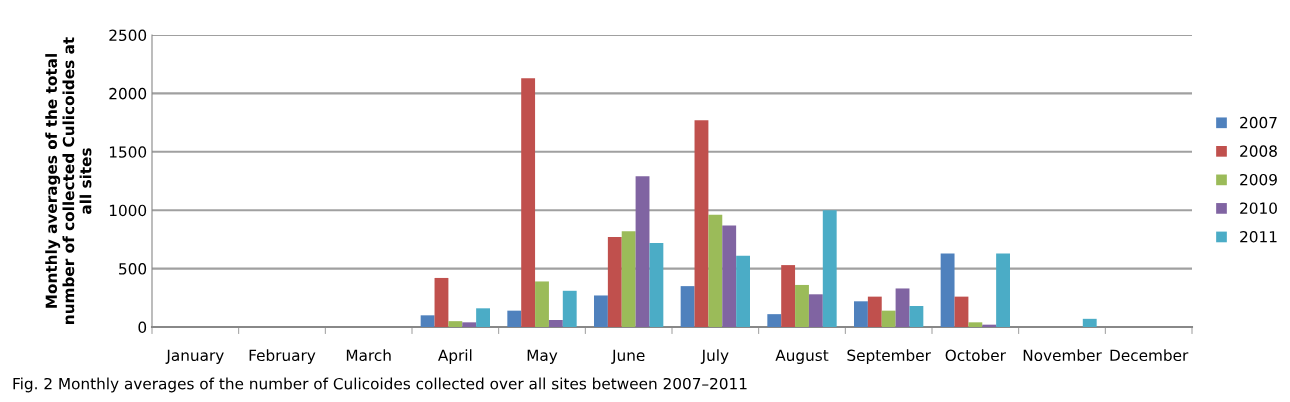  Describe the element at coordinates (1062, 355) in the screenshot. I see `x-tick-label: November` at that location.